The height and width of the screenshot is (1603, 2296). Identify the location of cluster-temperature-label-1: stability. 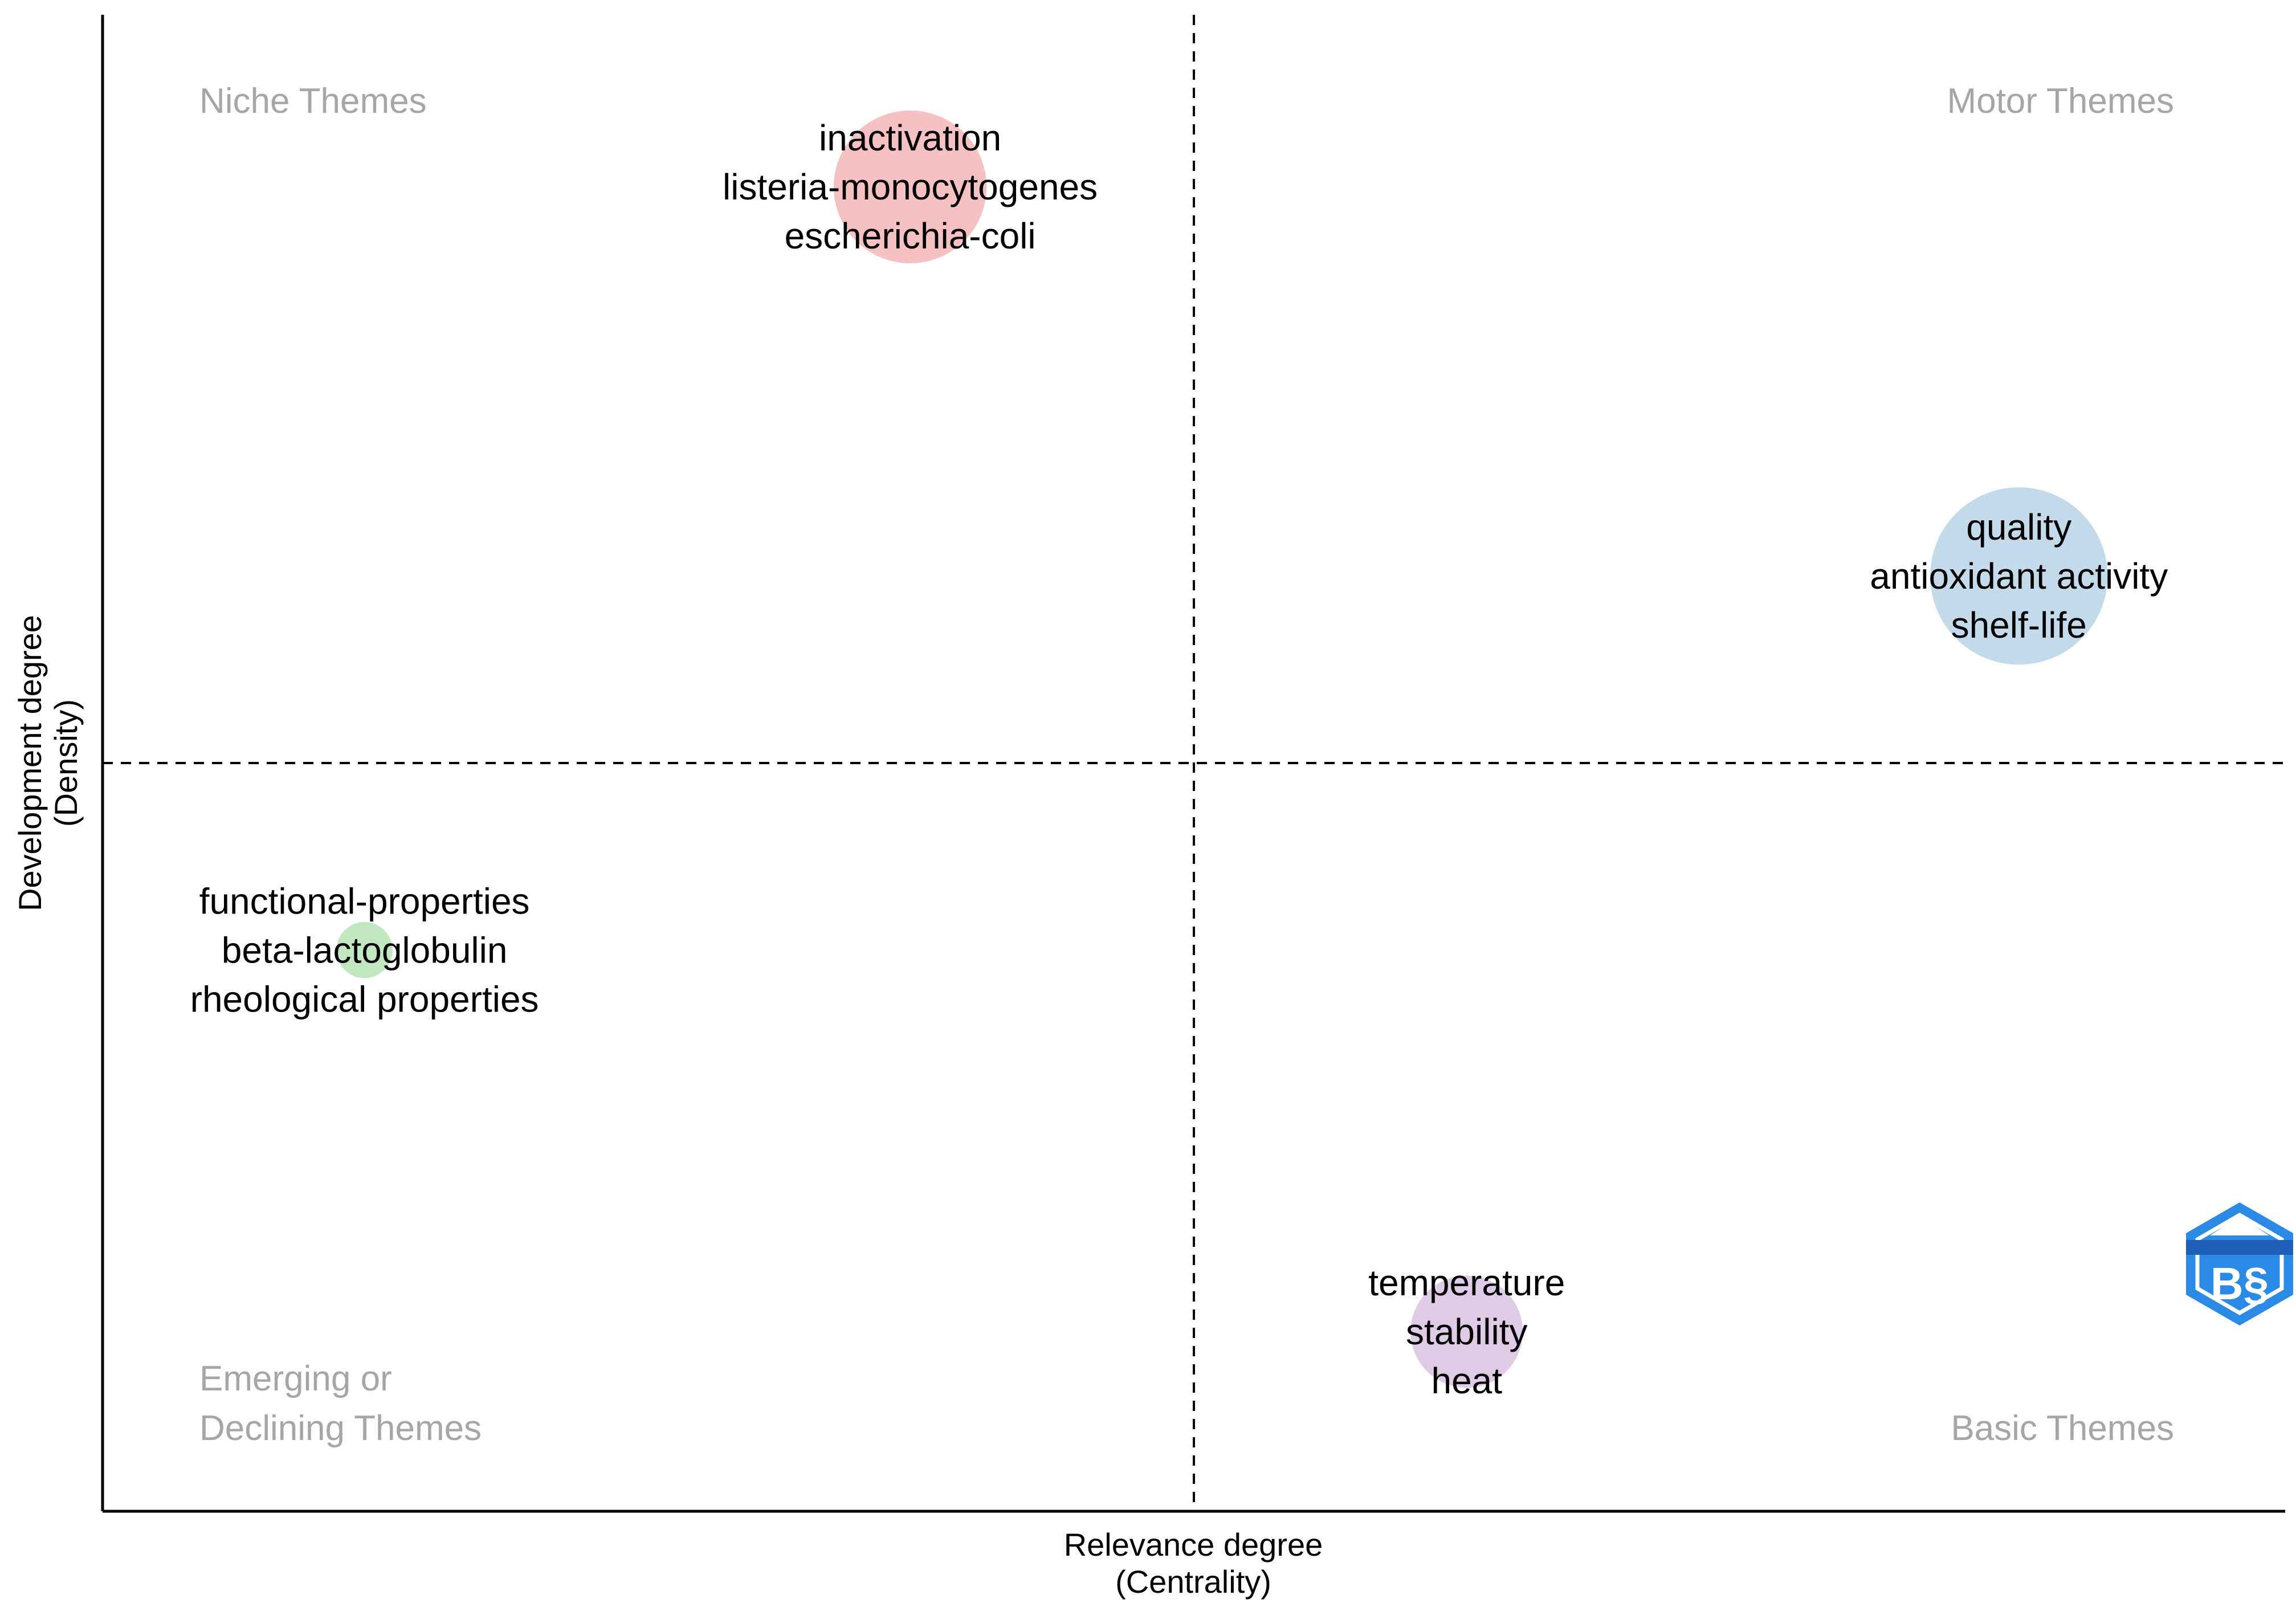
(1466, 1331).